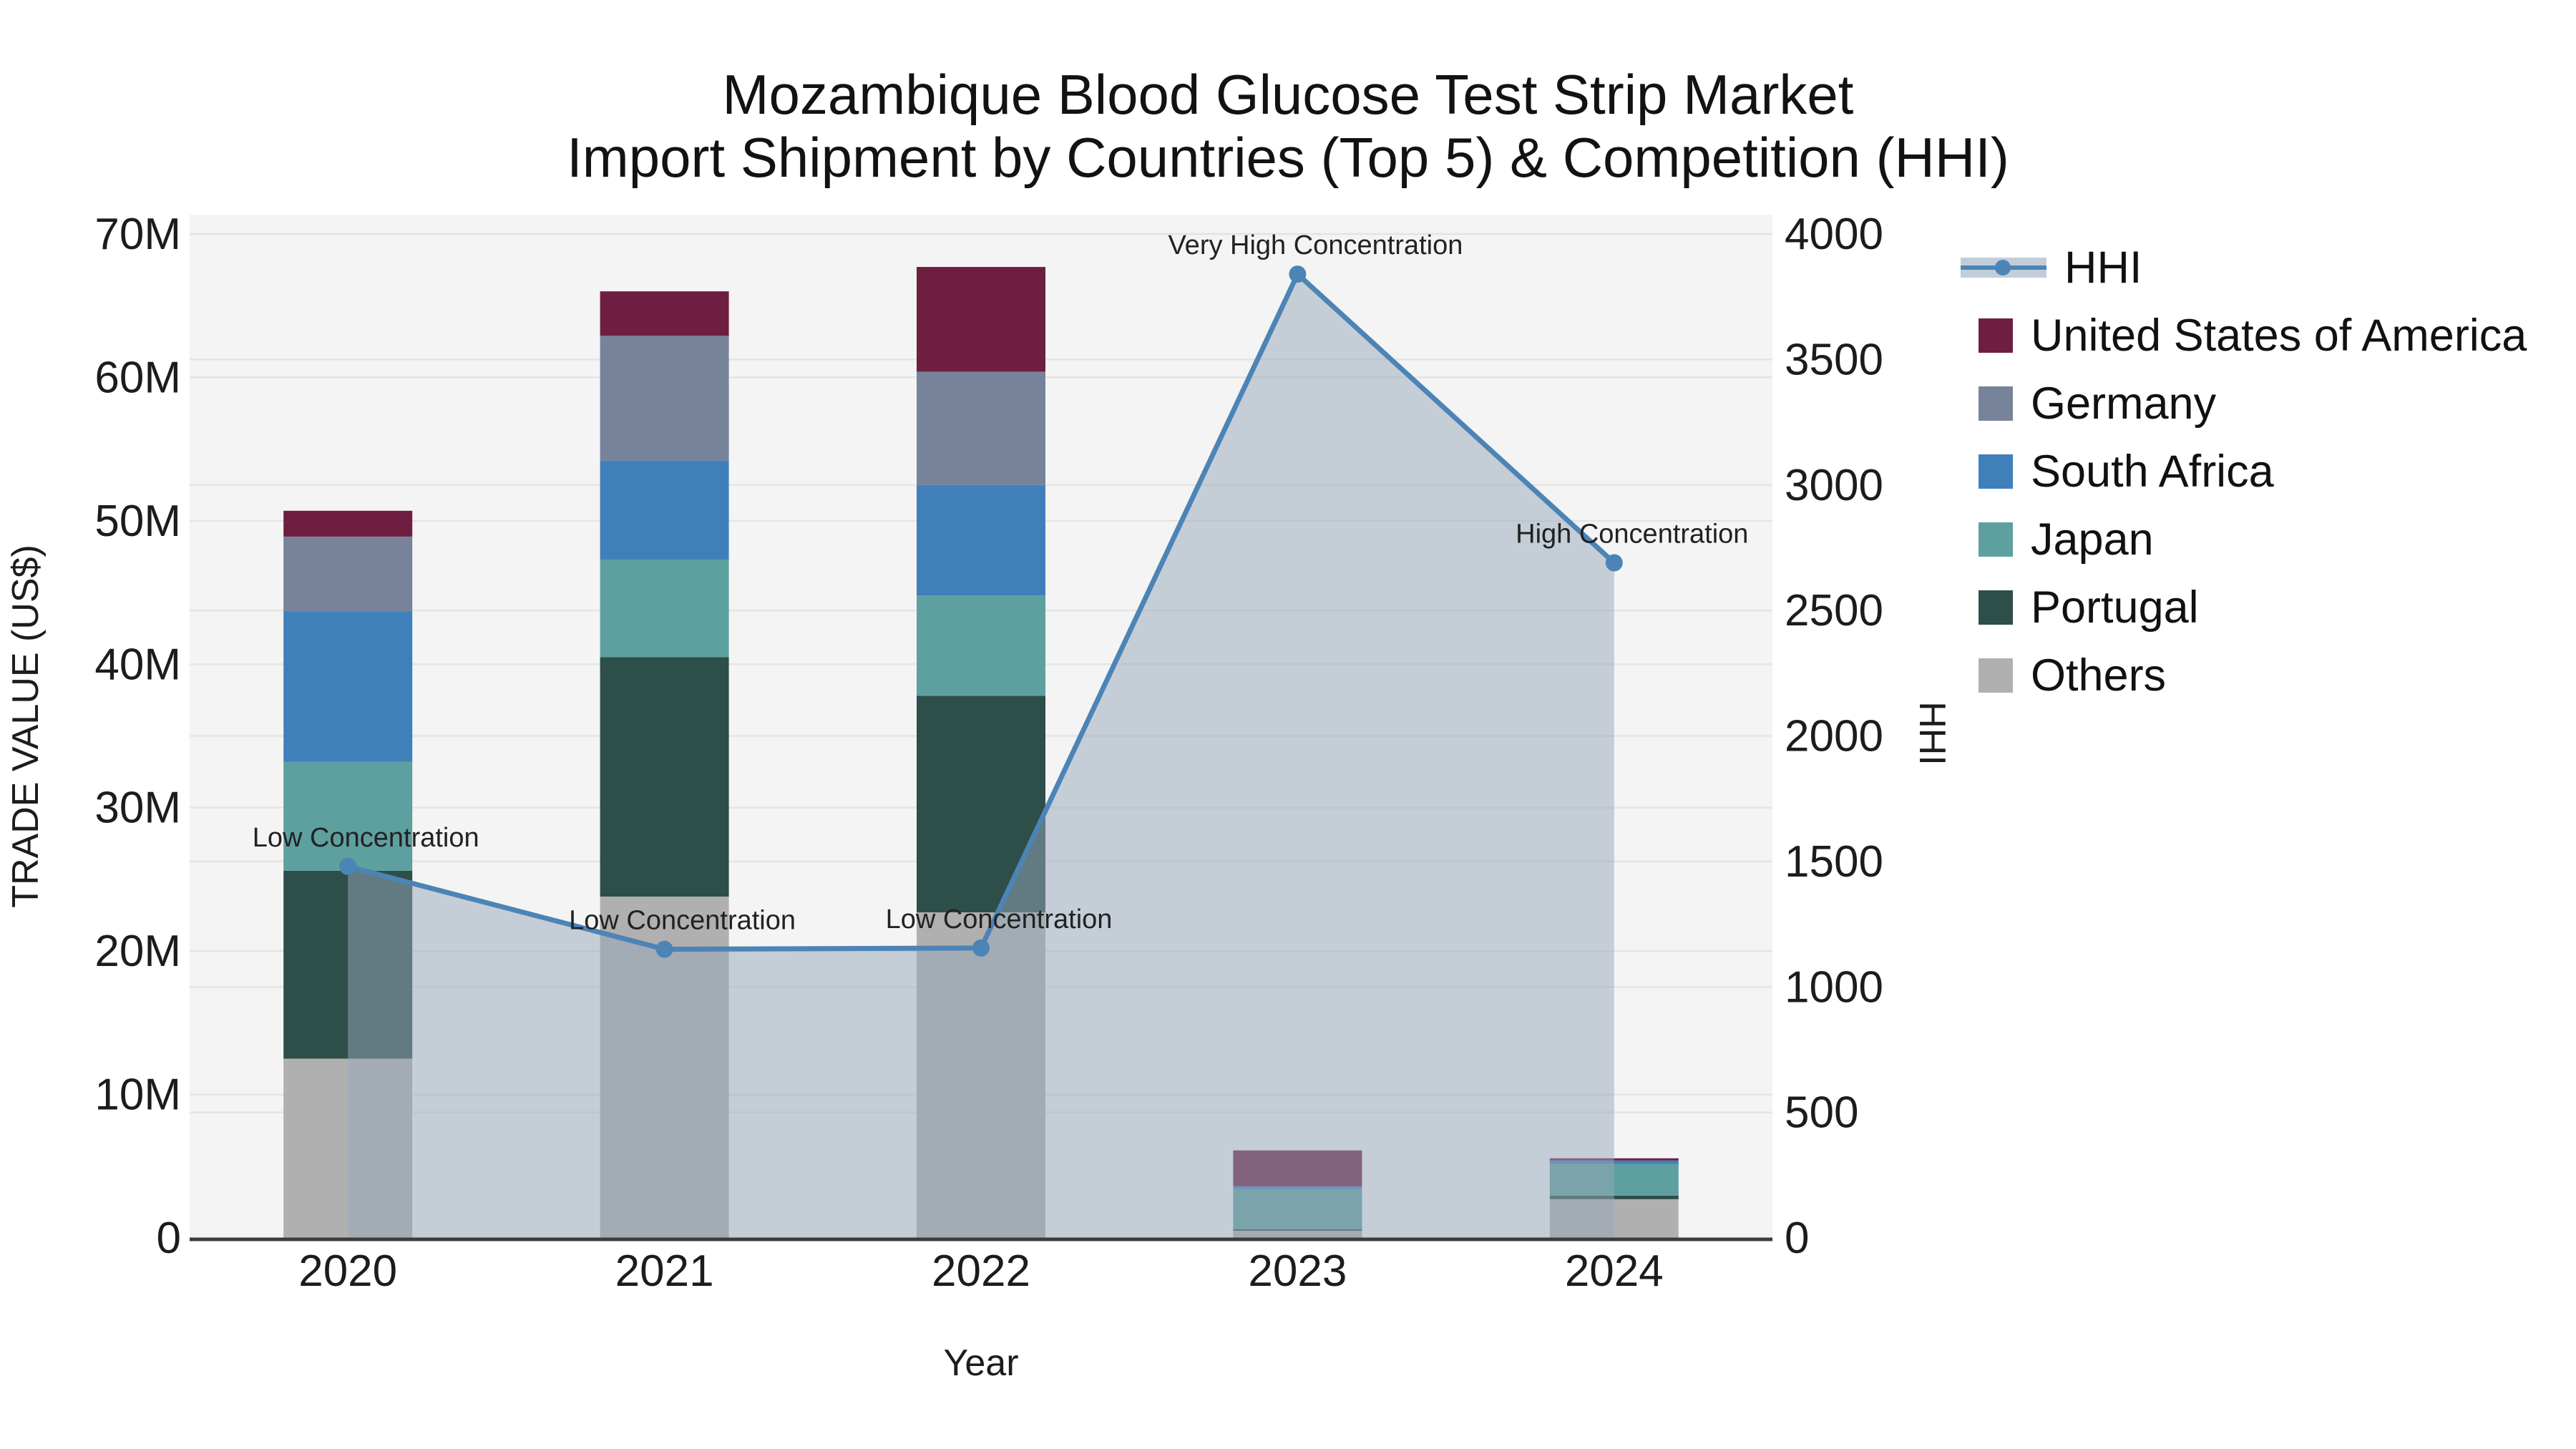 This screenshot has width=2576, height=1449. What do you see at coordinates (2099, 675) in the screenshot?
I see `legend-label: Others` at bounding box center [2099, 675].